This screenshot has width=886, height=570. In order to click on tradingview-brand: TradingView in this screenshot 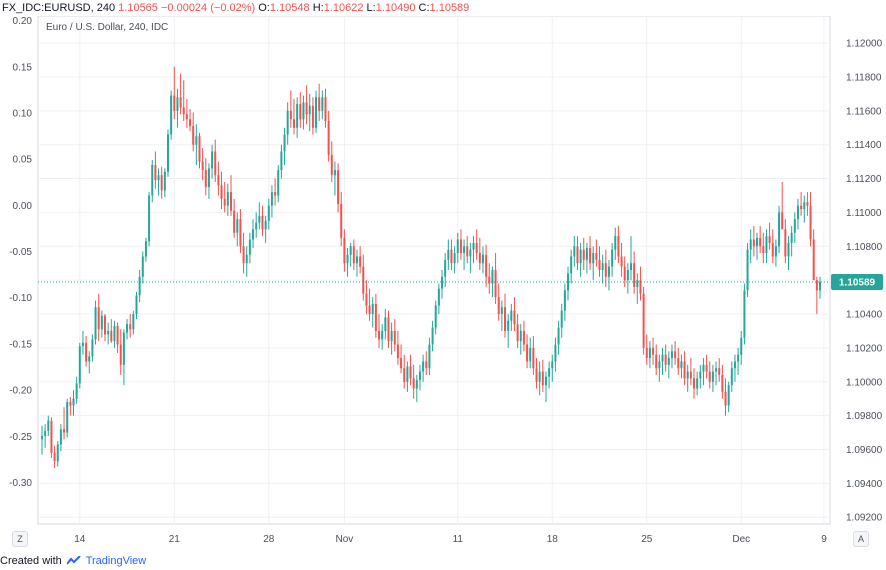, I will do `click(116, 561)`.